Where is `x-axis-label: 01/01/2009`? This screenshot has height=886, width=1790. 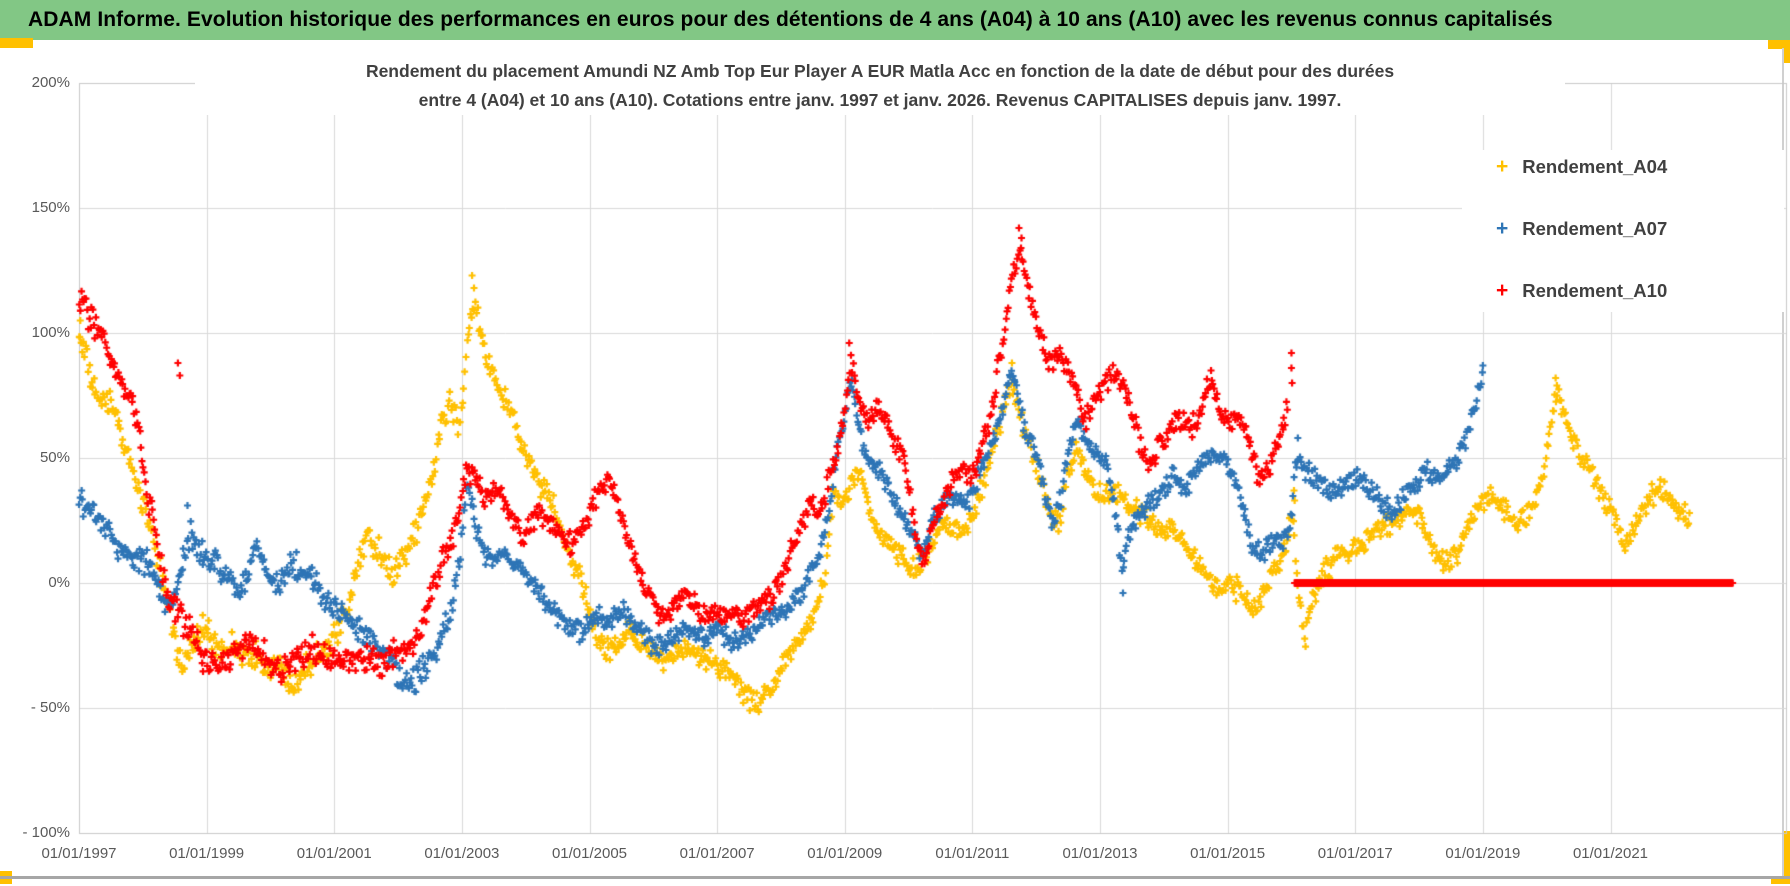
x-axis-label: 01/01/2009 is located at coordinates (845, 853).